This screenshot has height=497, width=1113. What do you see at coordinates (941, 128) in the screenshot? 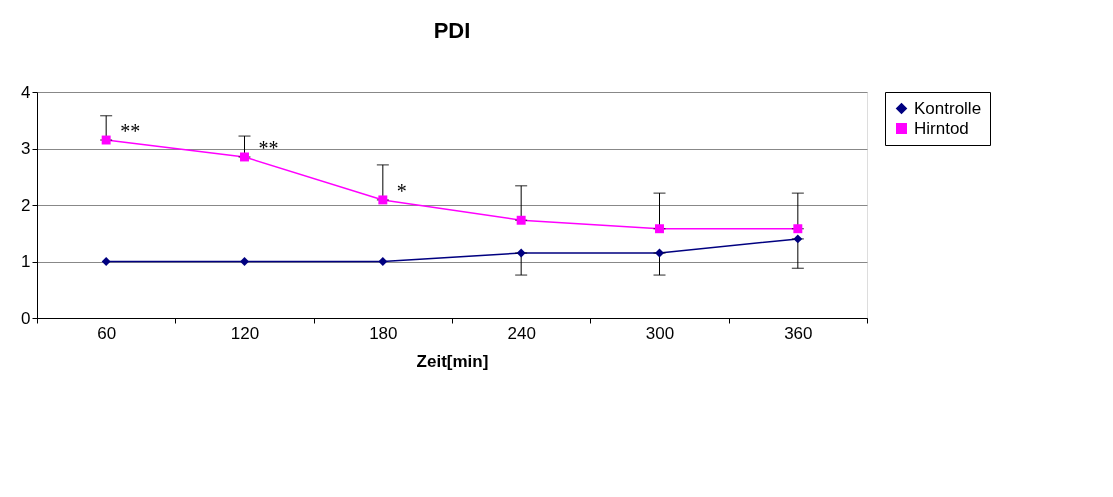
I see `legend-label: Hirntod` at bounding box center [941, 128].